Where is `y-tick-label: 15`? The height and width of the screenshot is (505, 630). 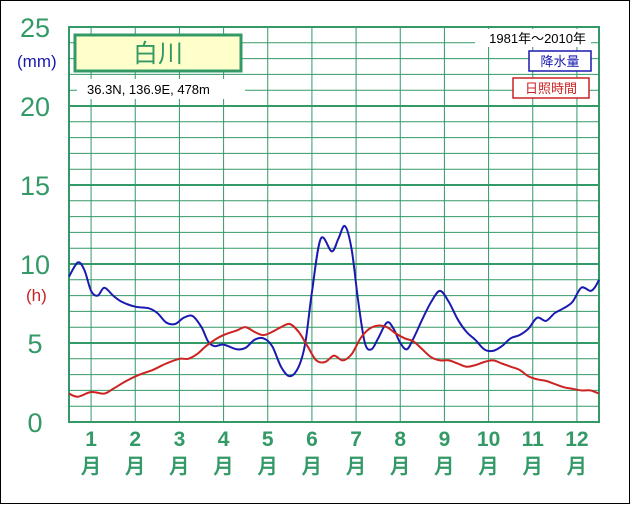
y-tick-label: 15 is located at coordinates (35, 186).